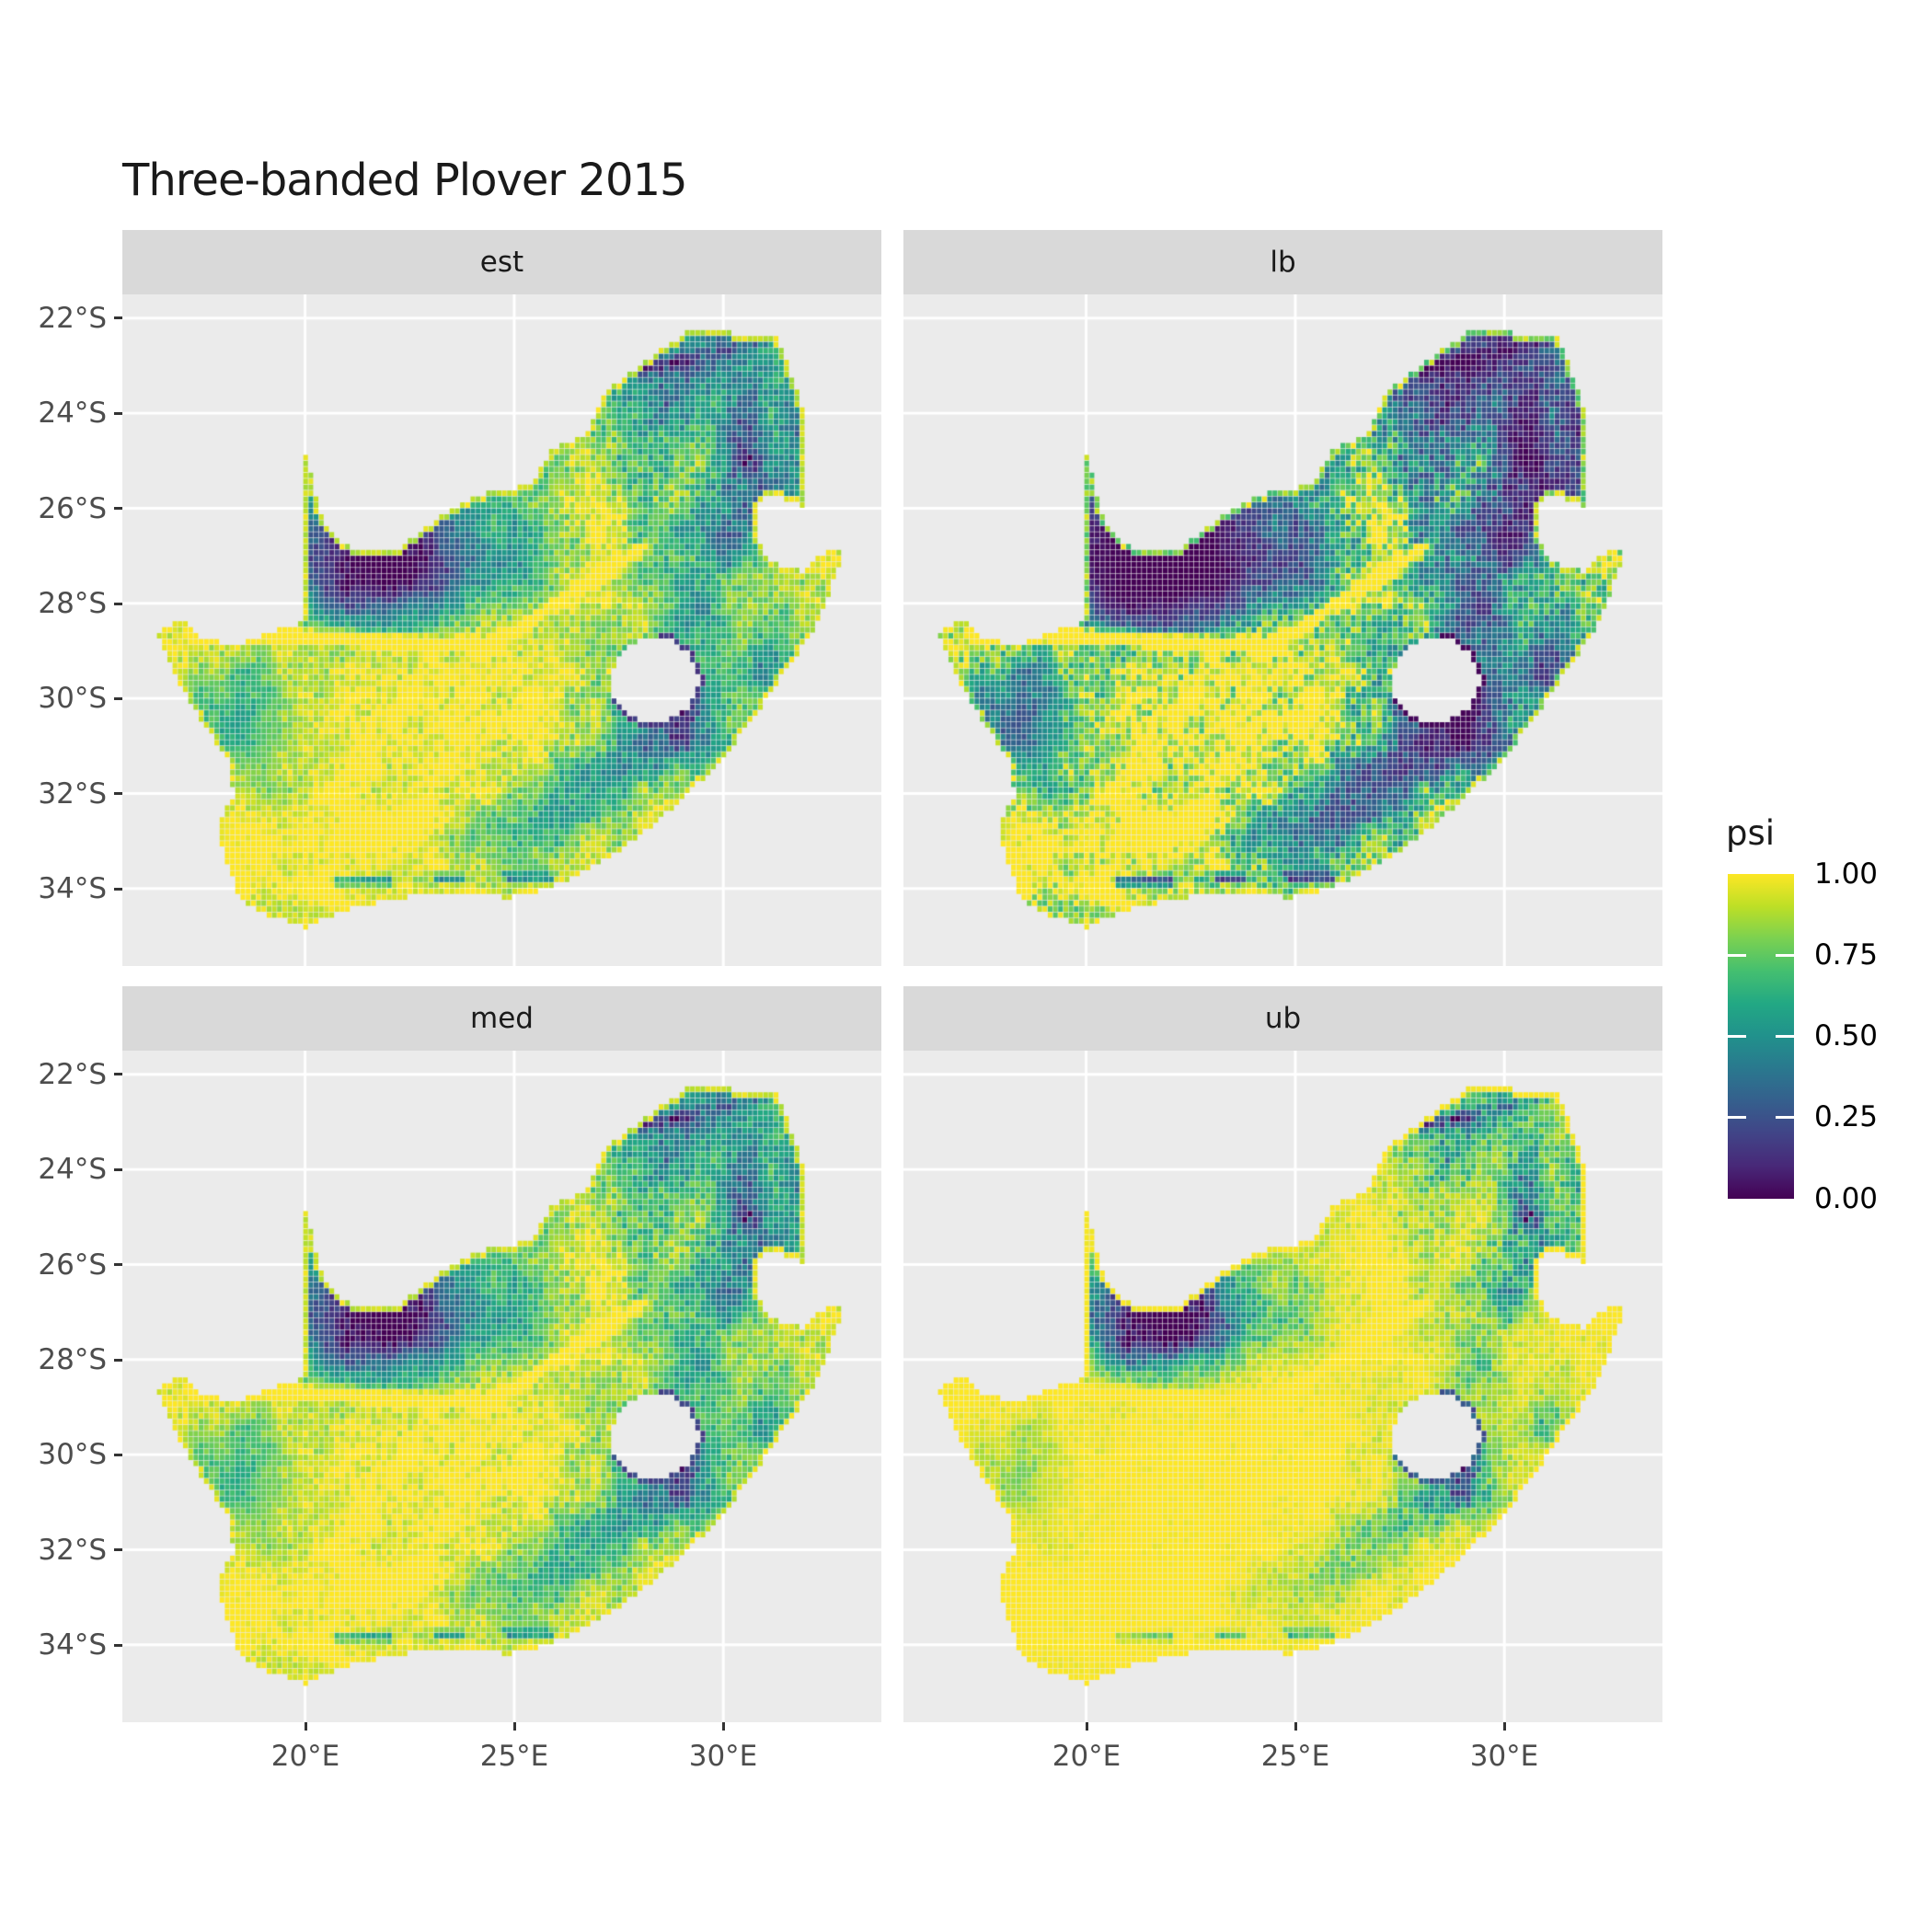  Describe the element at coordinates (1751, 833) in the screenshot. I see `legend-title: psi` at that location.